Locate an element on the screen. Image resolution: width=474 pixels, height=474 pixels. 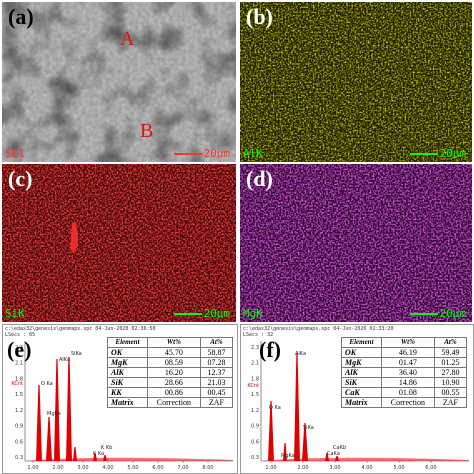
channel-se1: SE1 is located at coordinates (15, 153).